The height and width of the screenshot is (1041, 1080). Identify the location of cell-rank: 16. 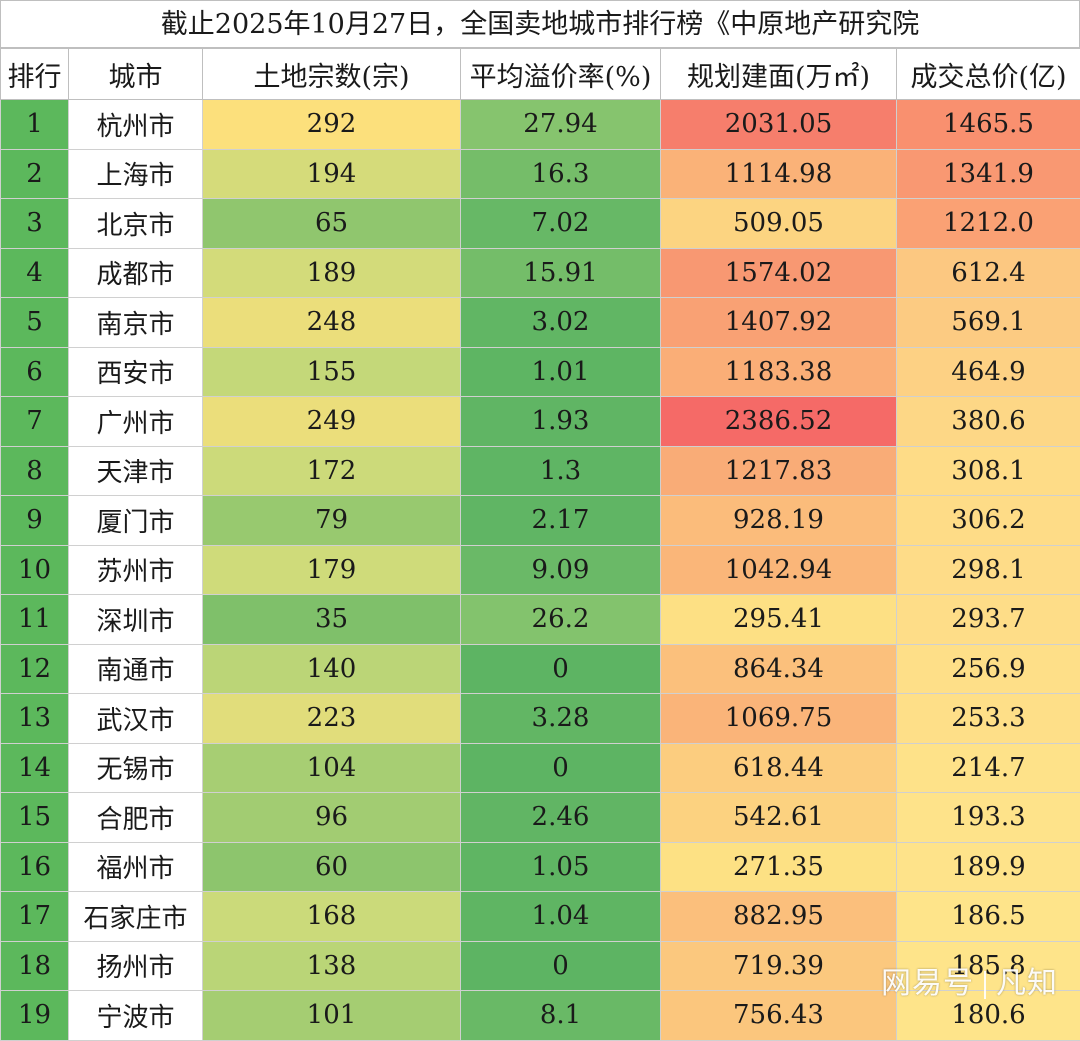
(35, 867).